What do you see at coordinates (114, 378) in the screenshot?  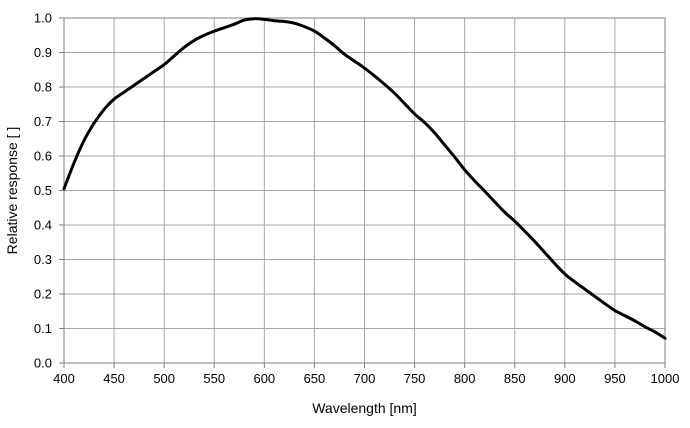 I see `x-tick-label: 450` at bounding box center [114, 378].